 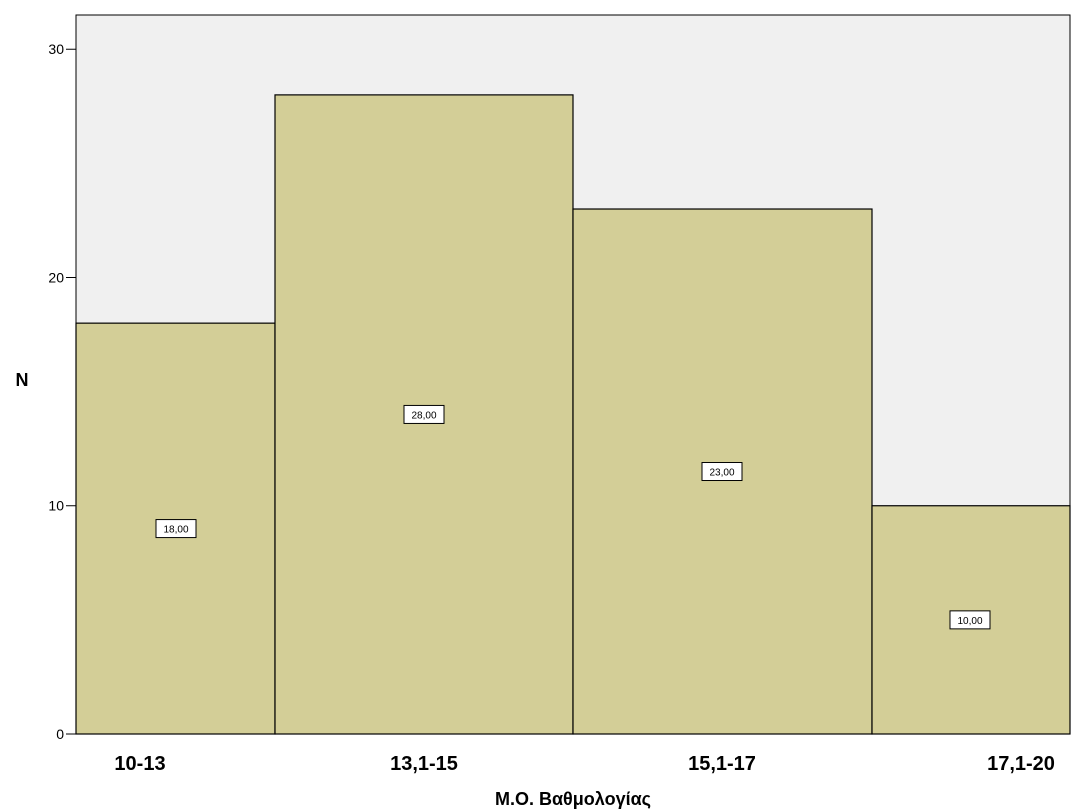 I want to click on data-label-text: 28,00, so click(x=423, y=415).